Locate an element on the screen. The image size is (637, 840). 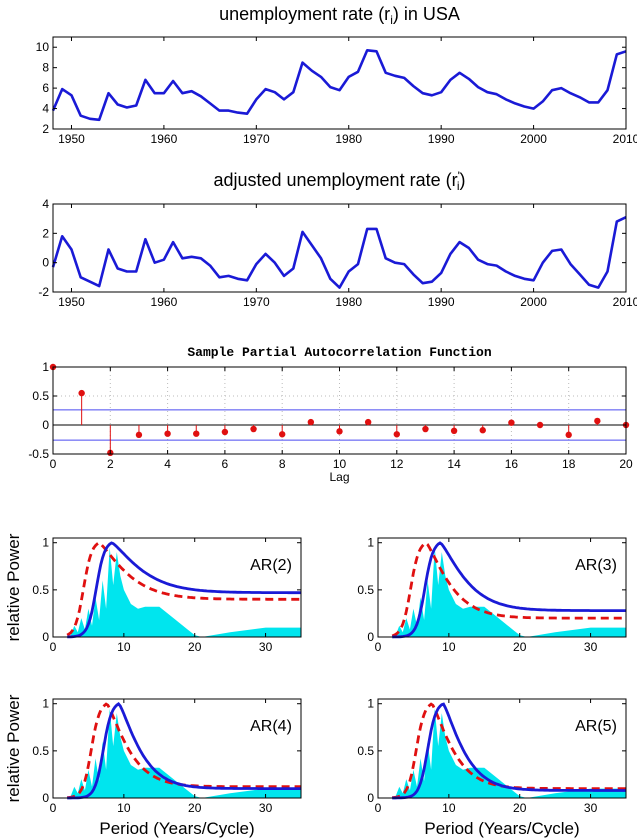
x-tick-label: 18 is located at coordinates (569, 464).